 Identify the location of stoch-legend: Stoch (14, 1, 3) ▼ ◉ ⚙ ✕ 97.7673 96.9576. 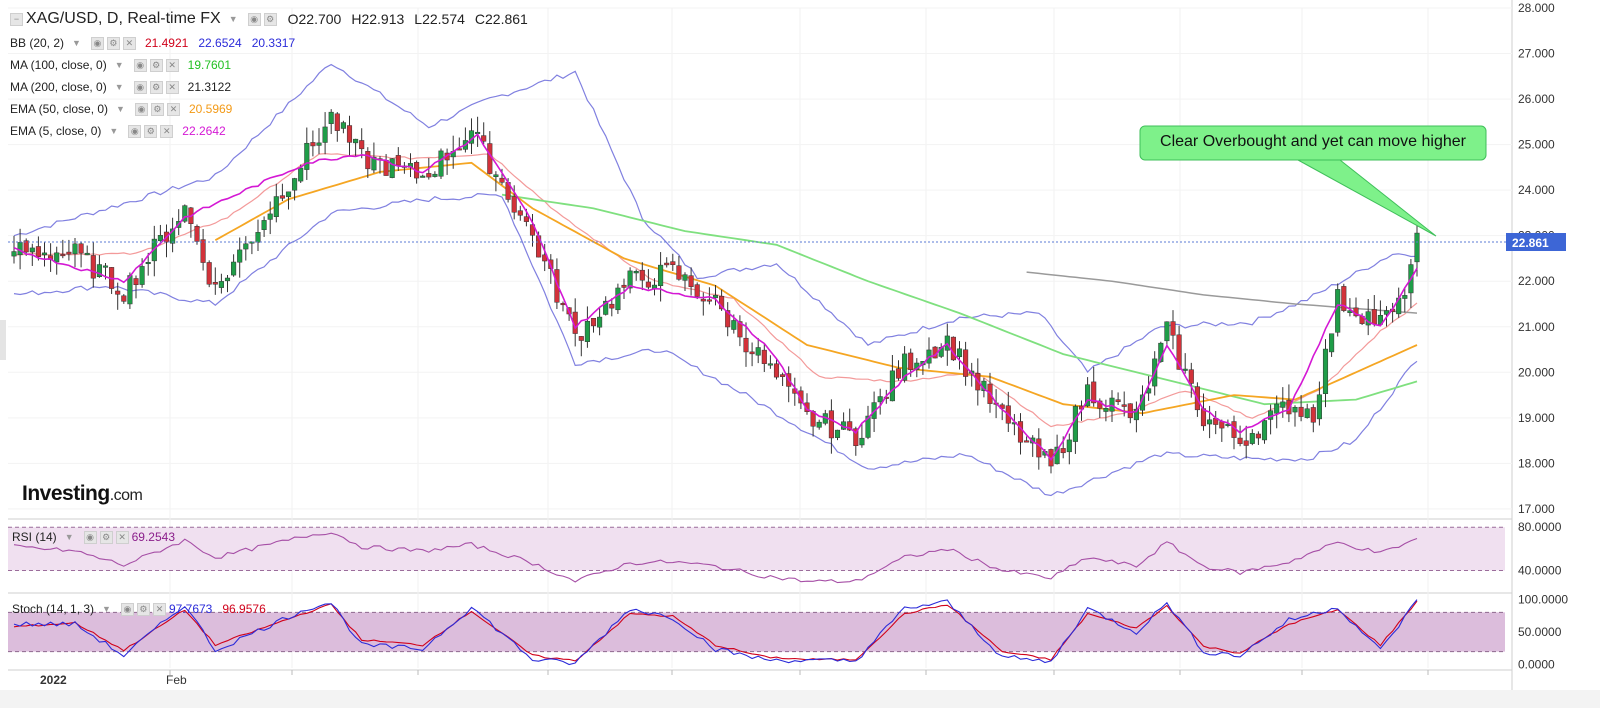
(144, 609).